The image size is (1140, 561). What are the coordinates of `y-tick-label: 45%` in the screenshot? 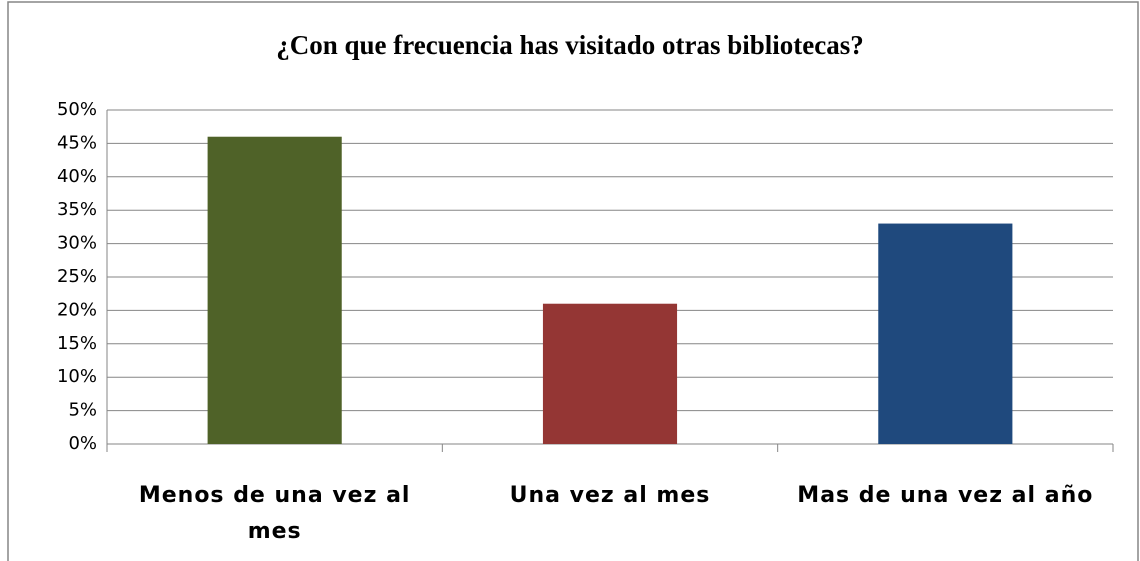 It's located at (77, 142).